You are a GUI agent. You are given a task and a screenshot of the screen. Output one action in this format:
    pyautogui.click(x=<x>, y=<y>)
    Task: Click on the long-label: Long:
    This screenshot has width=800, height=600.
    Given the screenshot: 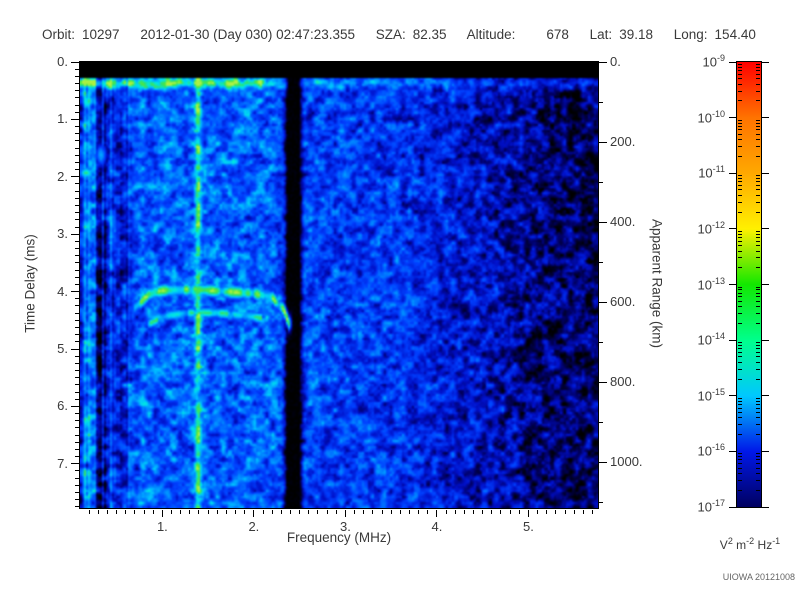 What is the action you would take?
    pyautogui.click(x=690, y=34)
    